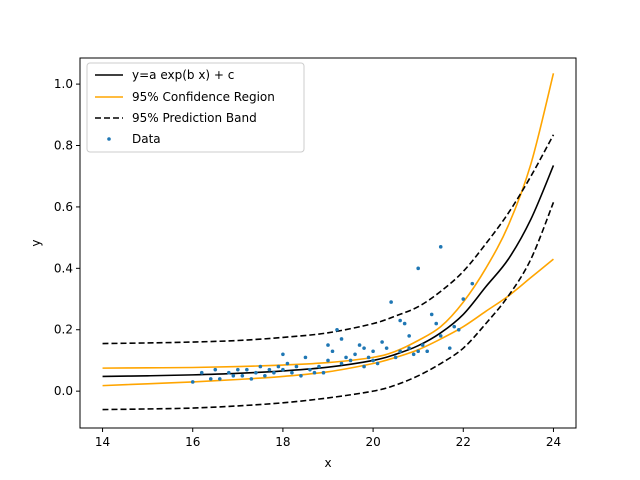 Image resolution: width=640 pixels, height=480 pixels. I want to click on y-tick-label: 0.6, so click(63, 207).